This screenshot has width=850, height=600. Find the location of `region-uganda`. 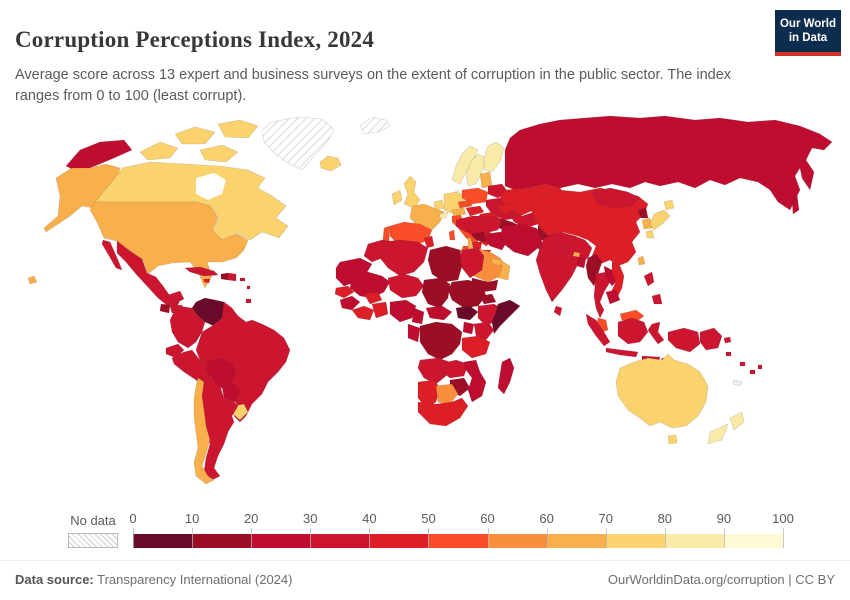

region-uganda is located at coordinates (468, 328).